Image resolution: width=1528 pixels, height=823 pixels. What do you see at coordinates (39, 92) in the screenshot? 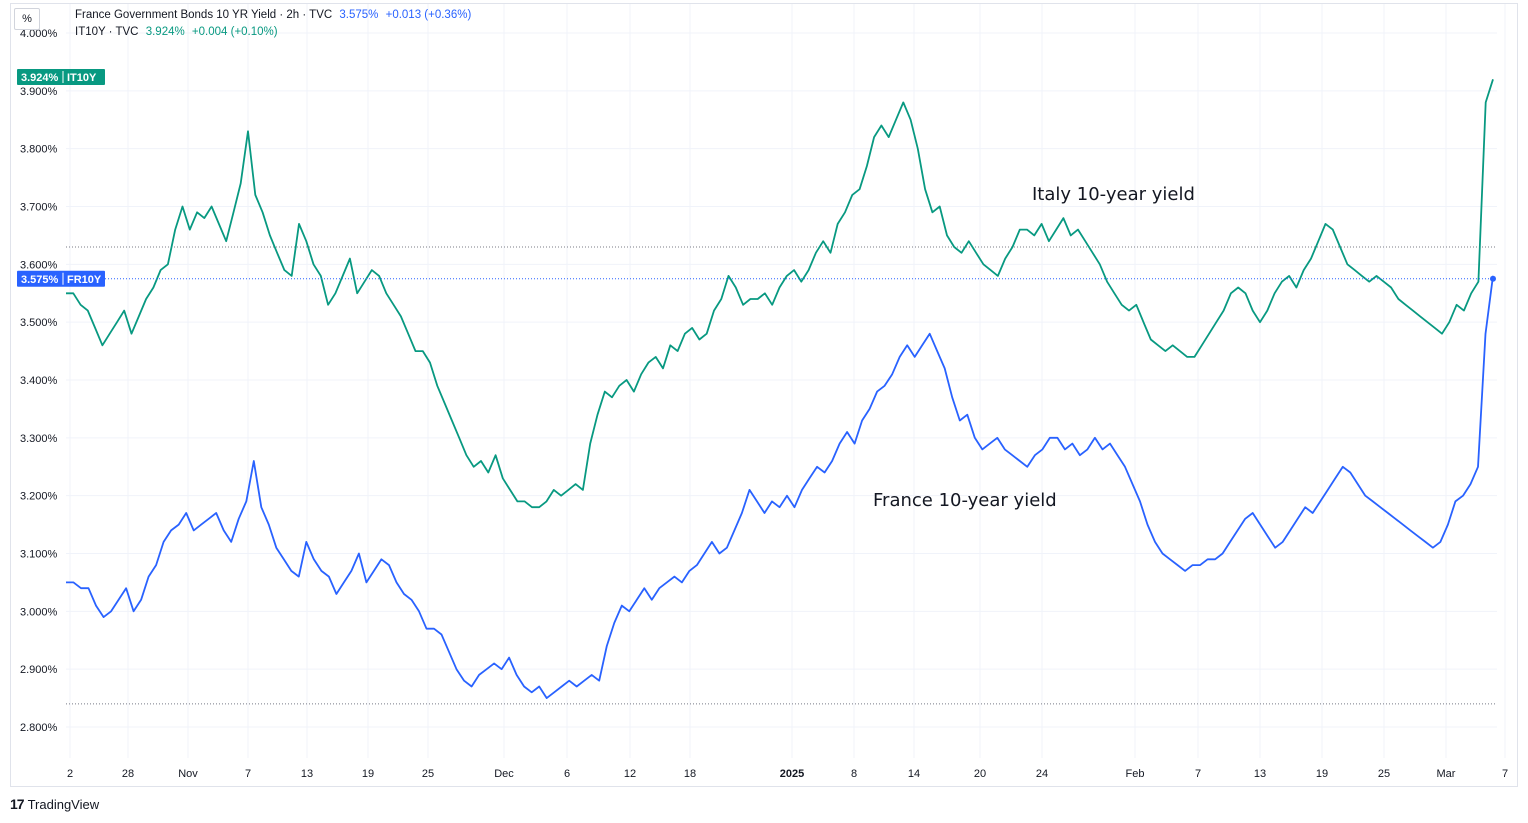
I see `y-tick-label: 3.900%` at bounding box center [39, 92].